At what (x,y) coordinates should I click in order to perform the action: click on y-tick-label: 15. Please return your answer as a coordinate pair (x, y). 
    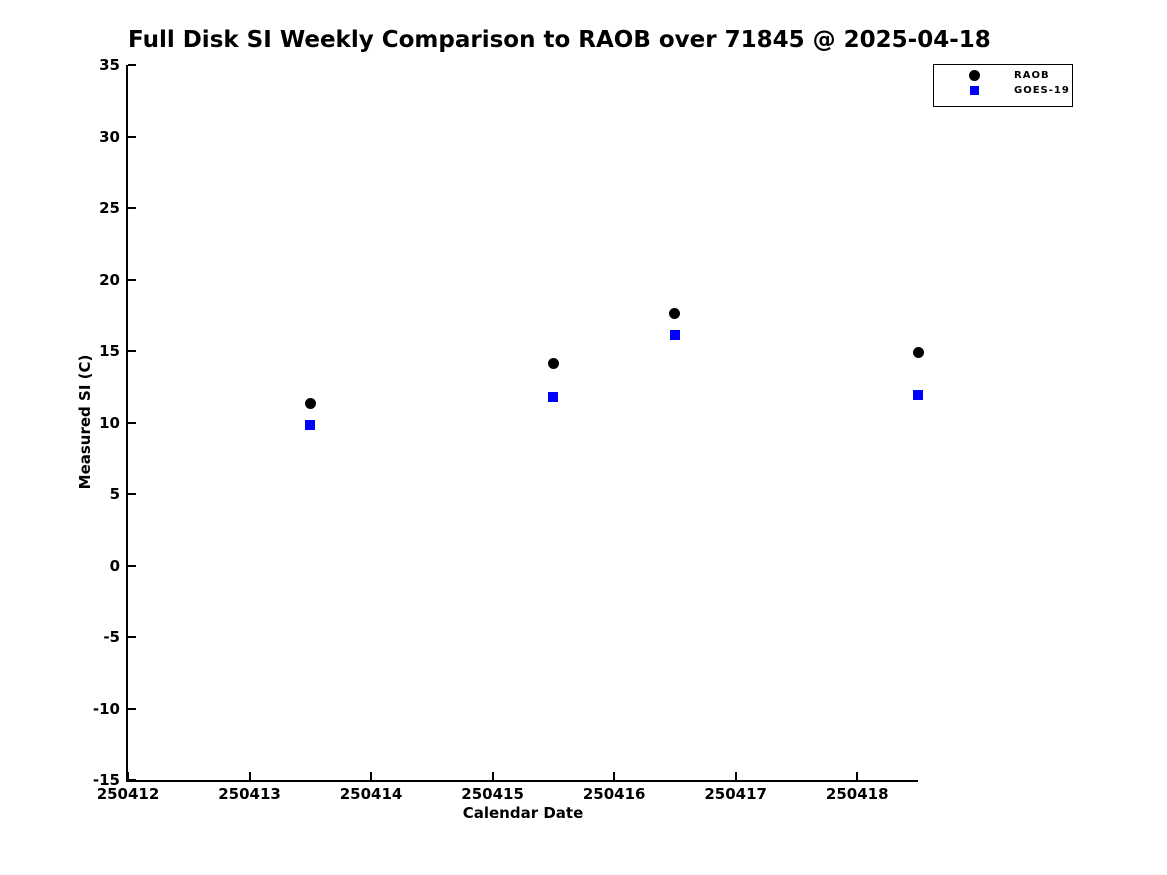
    Looking at the image, I should click on (109, 351).